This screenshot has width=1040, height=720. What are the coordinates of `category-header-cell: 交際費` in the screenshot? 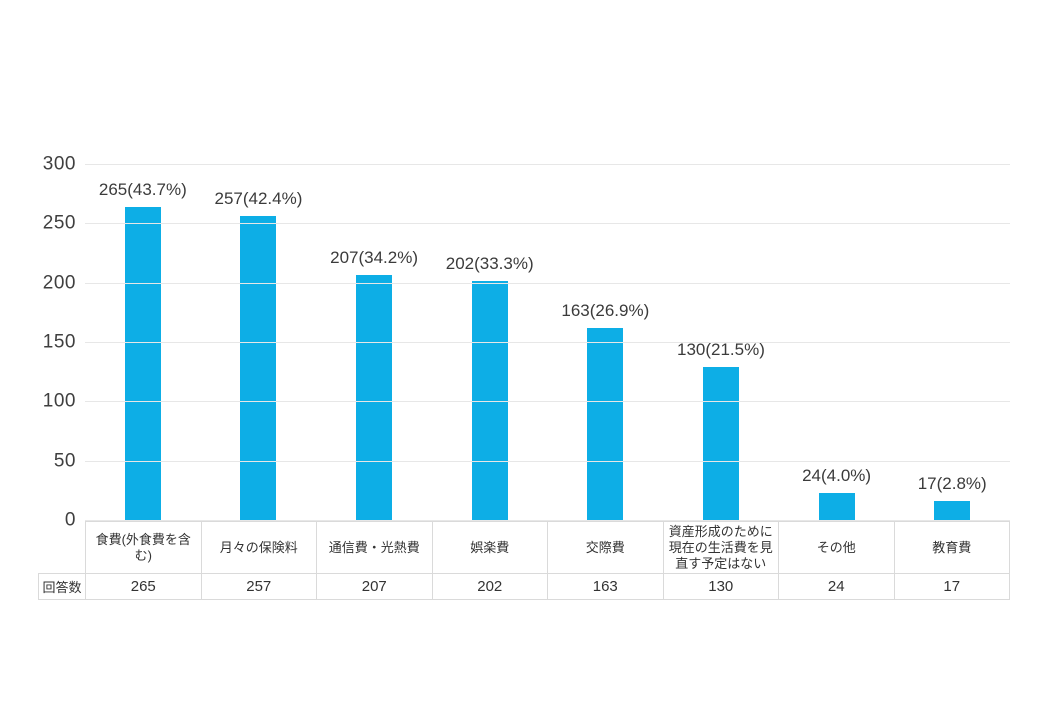 It's located at (605, 547).